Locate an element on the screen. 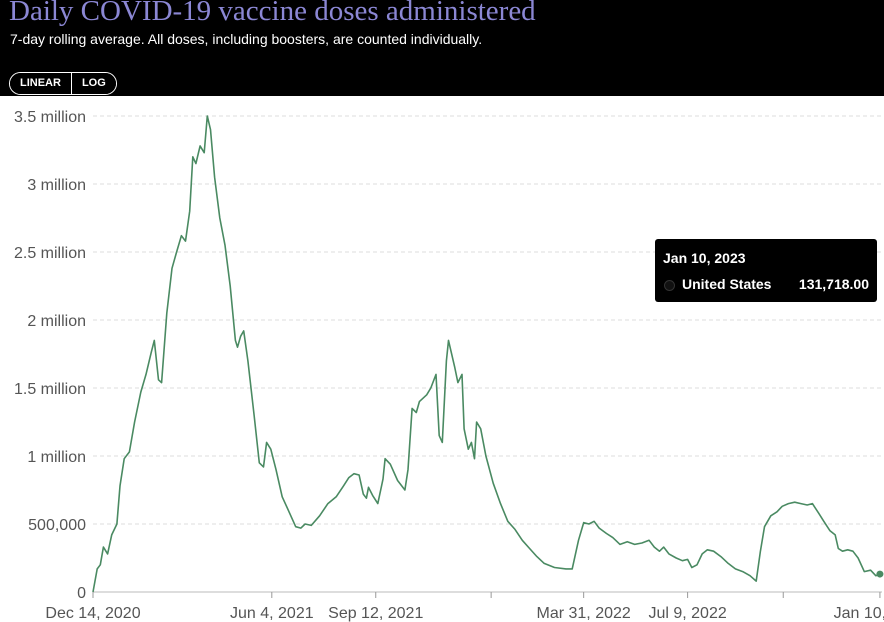  x-tick-label: Dec 14, 2020 is located at coordinates (92, 613).